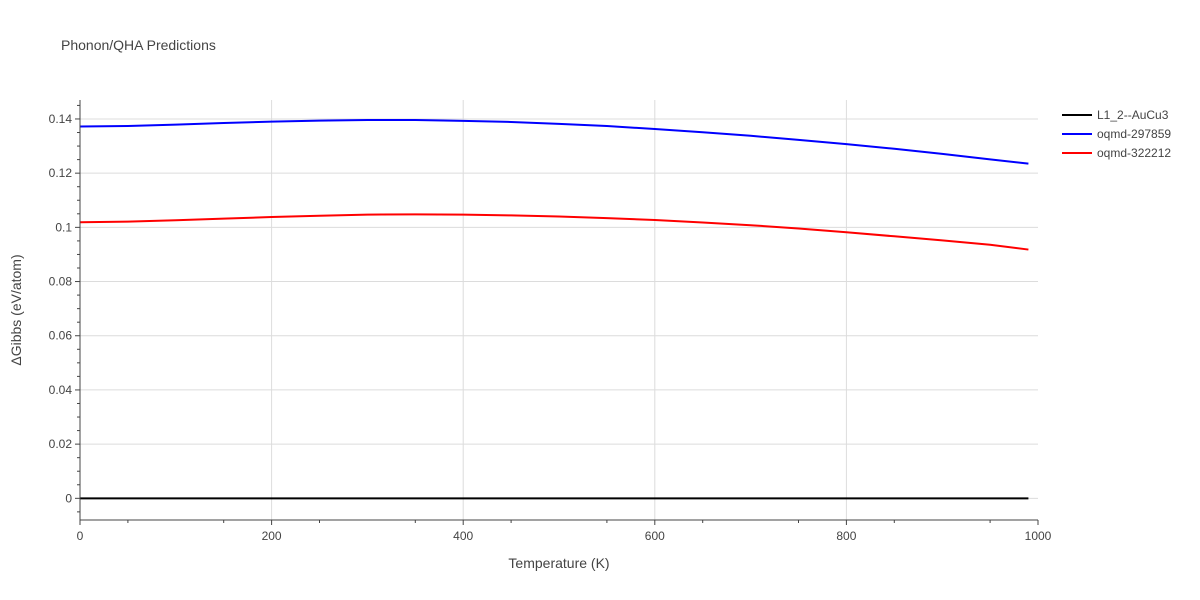  I want to click on y-tick-label: 0.02, so click(61, 444).